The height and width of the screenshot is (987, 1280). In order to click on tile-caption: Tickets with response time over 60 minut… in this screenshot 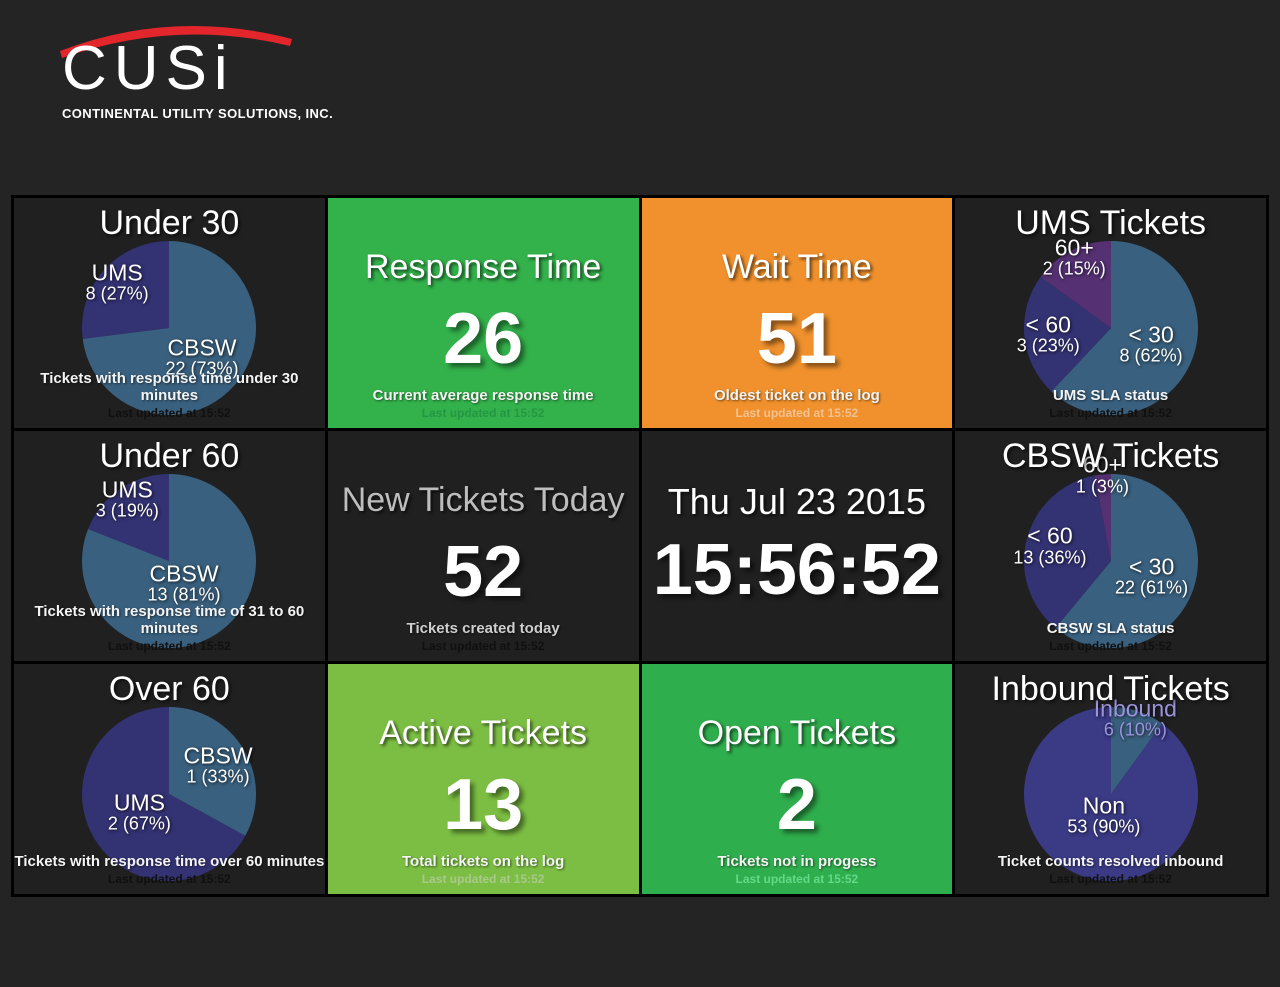, I will do `click(169, 861)`.